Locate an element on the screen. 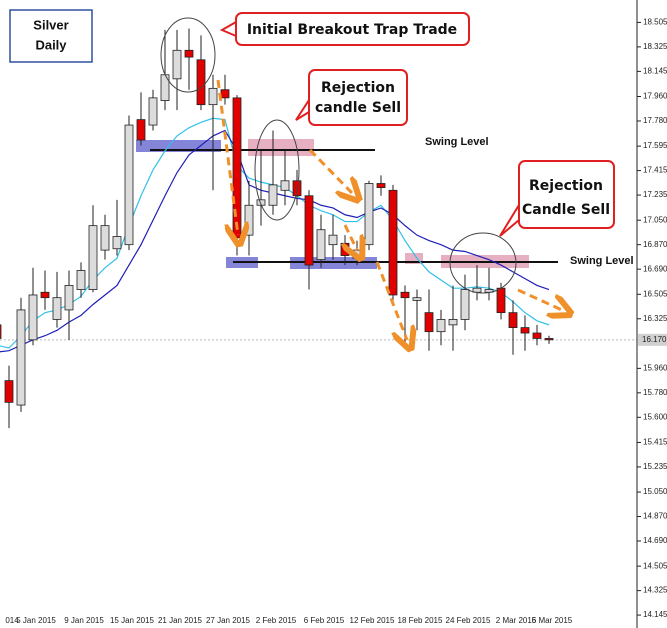  y-tick-label: 15.780 is located at coordinates (655, 392).